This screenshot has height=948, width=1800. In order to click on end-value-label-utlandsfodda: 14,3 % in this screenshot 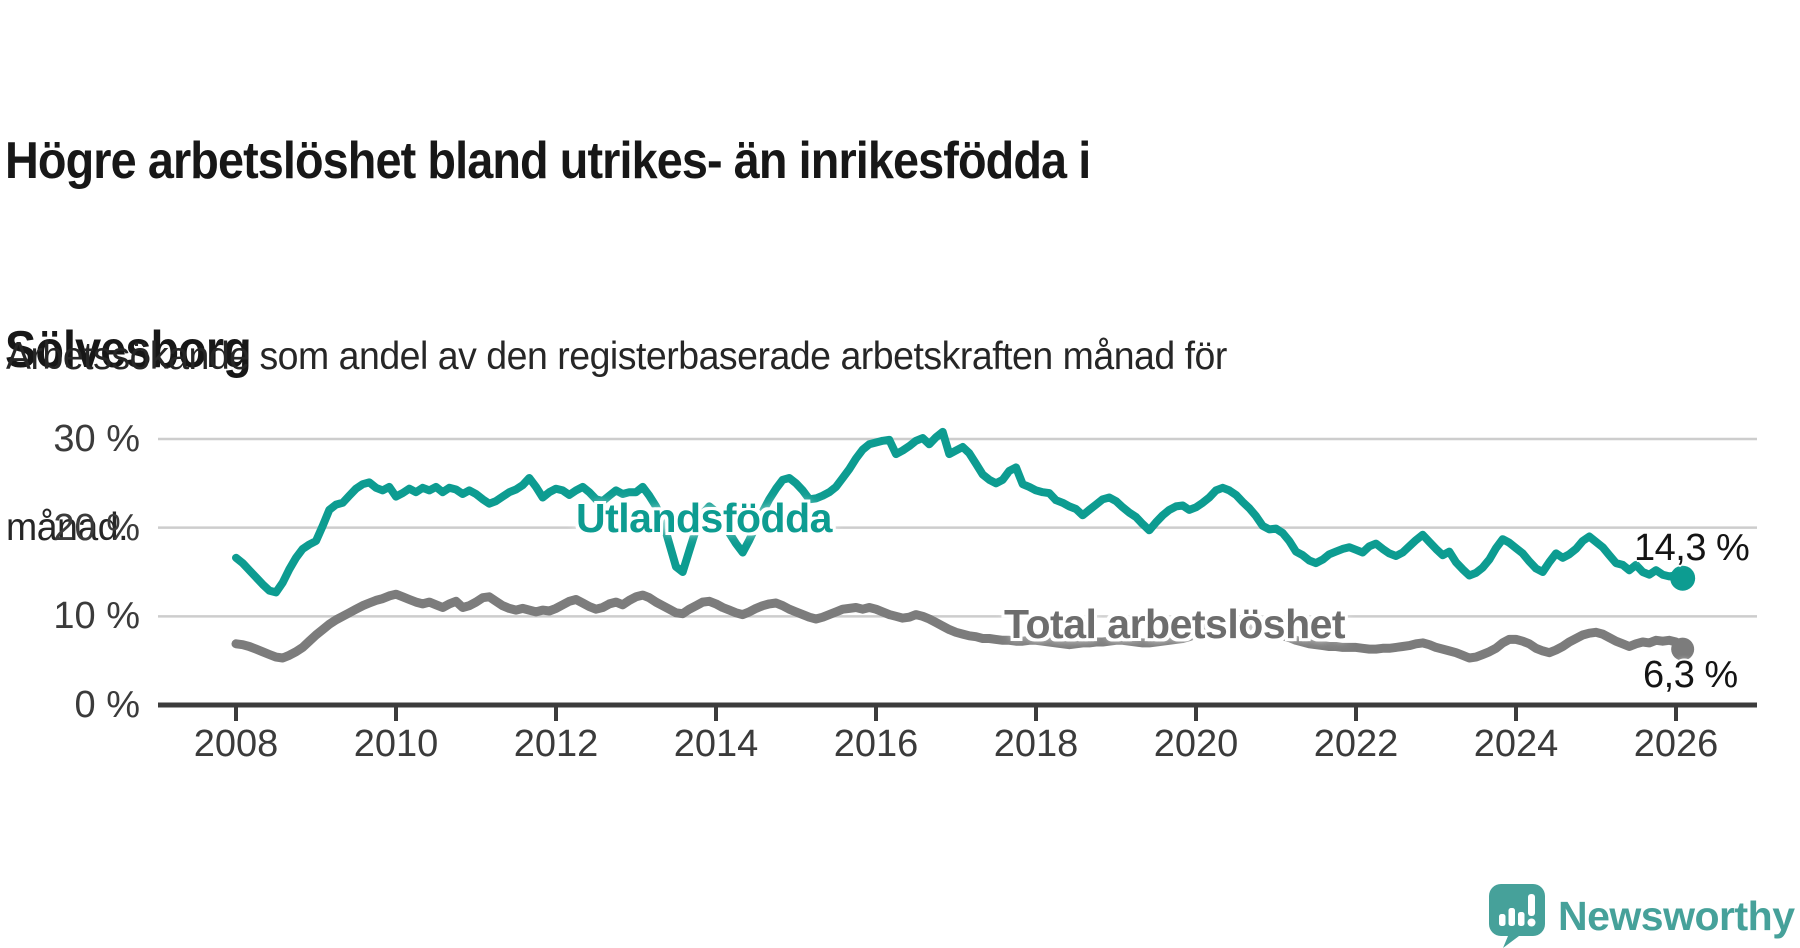, I will do `click(1692, 548)`.